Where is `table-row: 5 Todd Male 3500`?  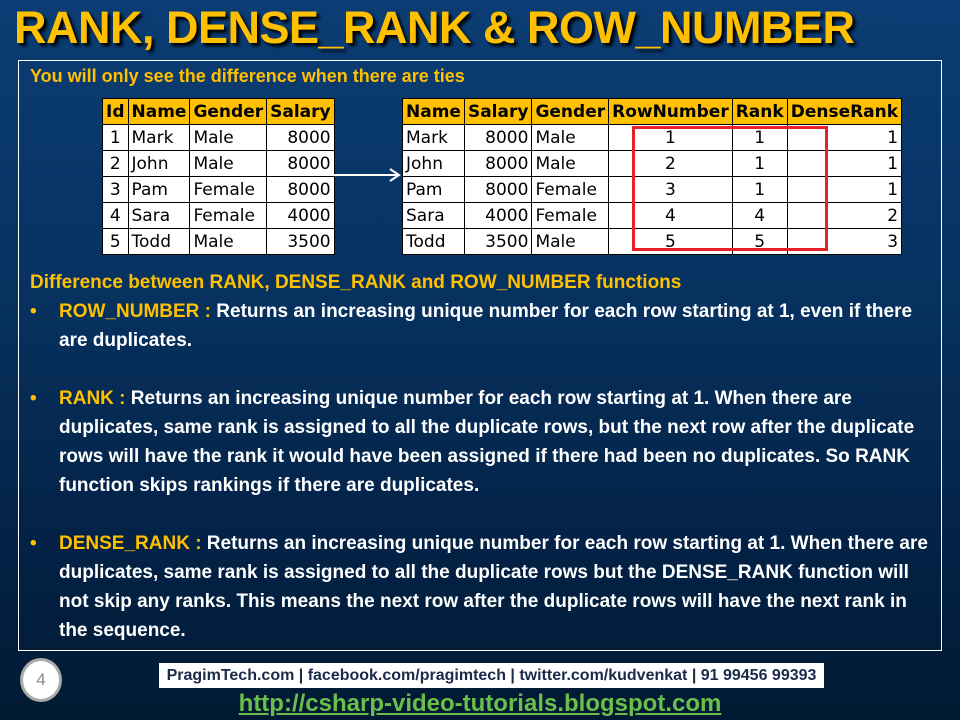
table-row: 5 Todd Male 3500 is located at coordinates (218, 241).